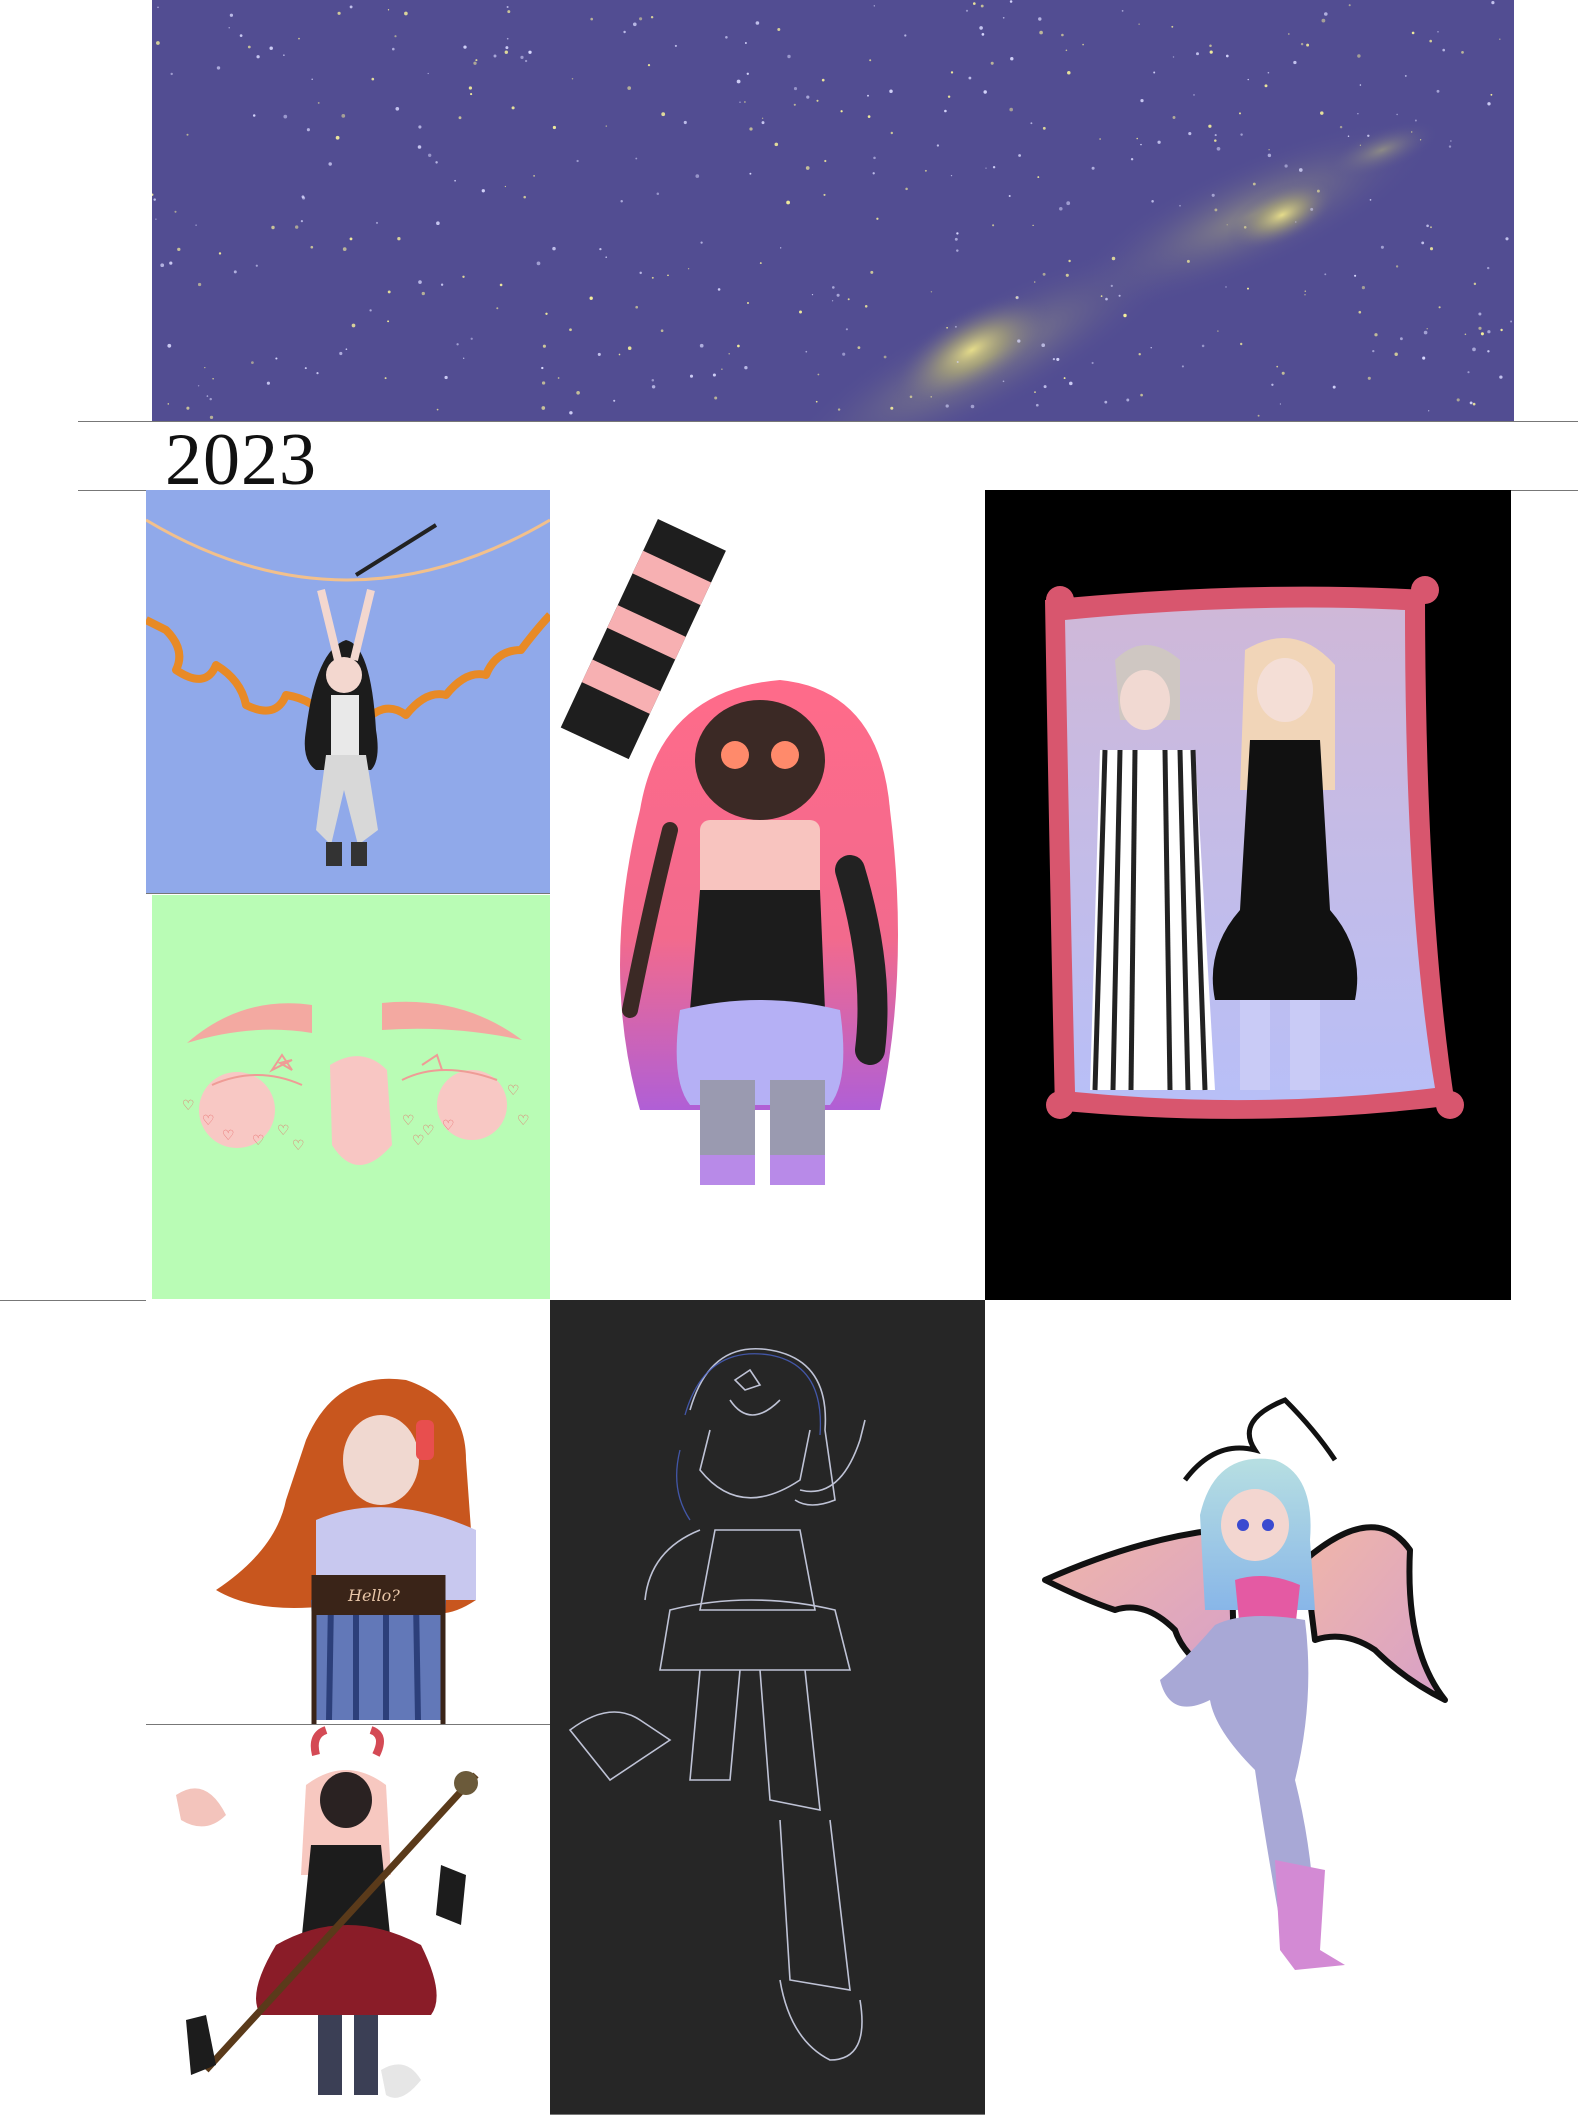 The width and height of the screenshot is (1592, 2121). Describe the element at coordinates (767, 1707) in the screenshot. I see `artwork-lineart-girl` at that location.